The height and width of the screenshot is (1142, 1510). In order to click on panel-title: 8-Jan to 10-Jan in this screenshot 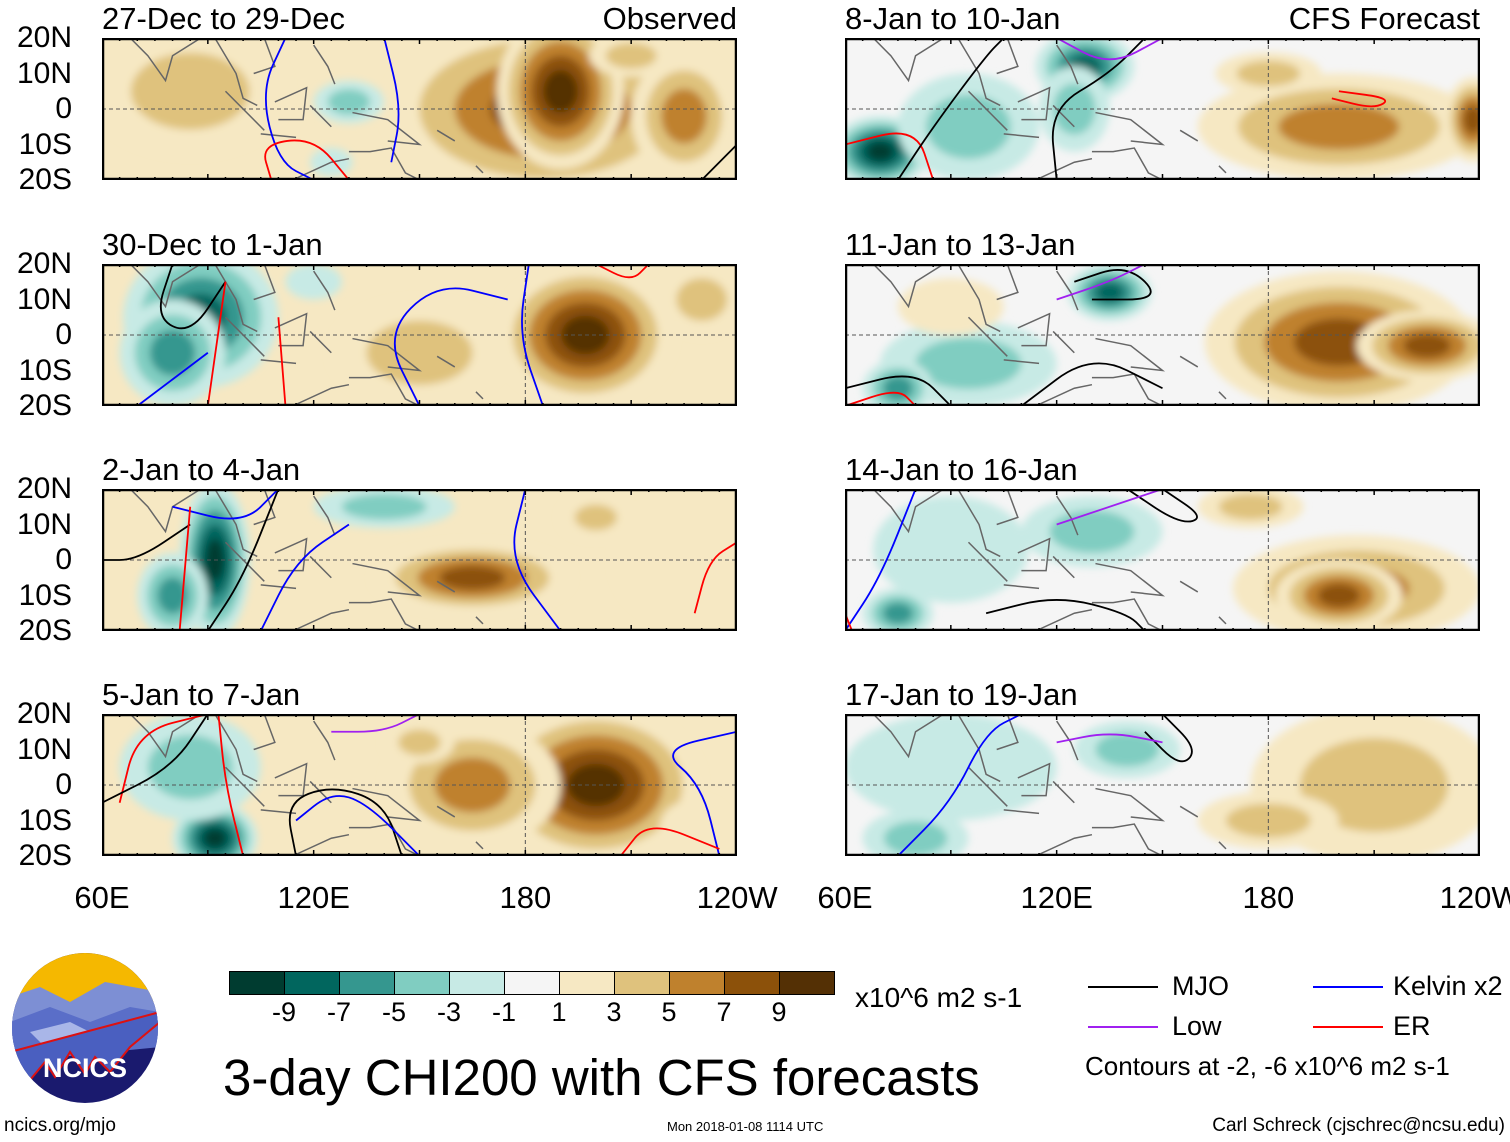, I will do `click(953, 18)`.